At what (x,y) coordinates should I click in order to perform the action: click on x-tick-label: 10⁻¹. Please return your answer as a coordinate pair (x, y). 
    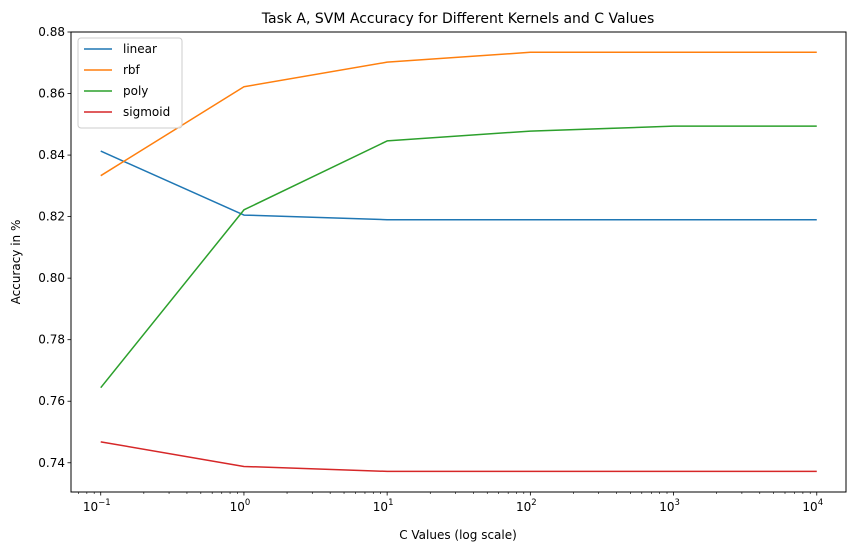
    Looking at the image, I should click on (97, 506).